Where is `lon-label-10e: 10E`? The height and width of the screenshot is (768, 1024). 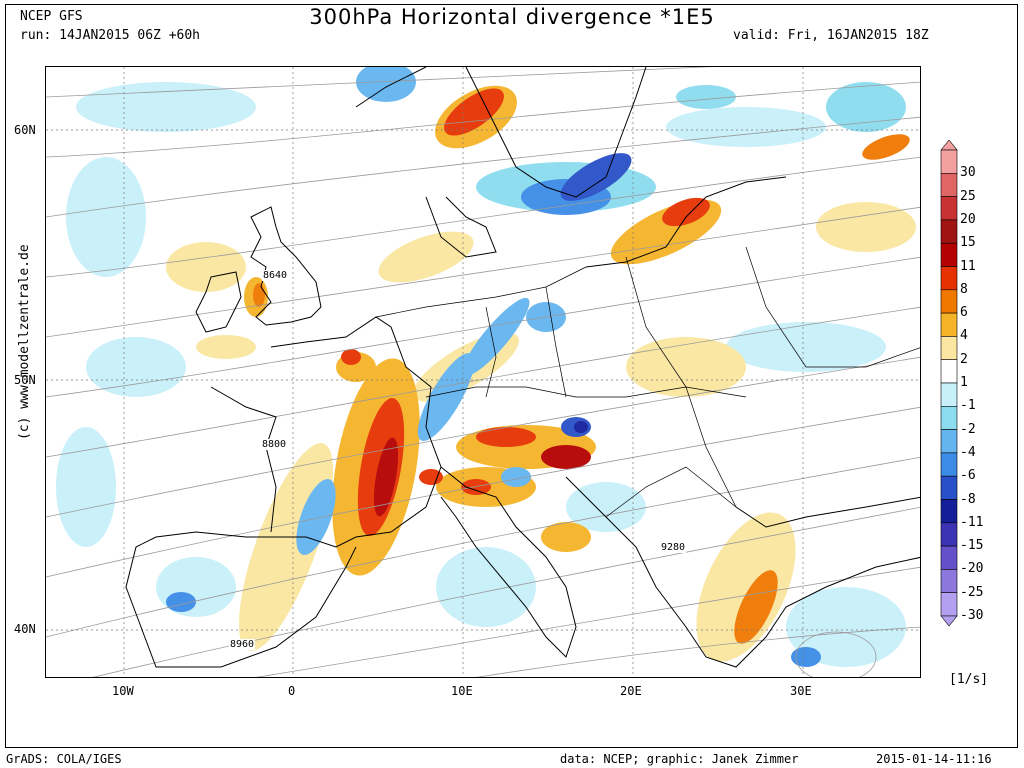
lon-label-10e: 10E is located at coordinates (462, 691).